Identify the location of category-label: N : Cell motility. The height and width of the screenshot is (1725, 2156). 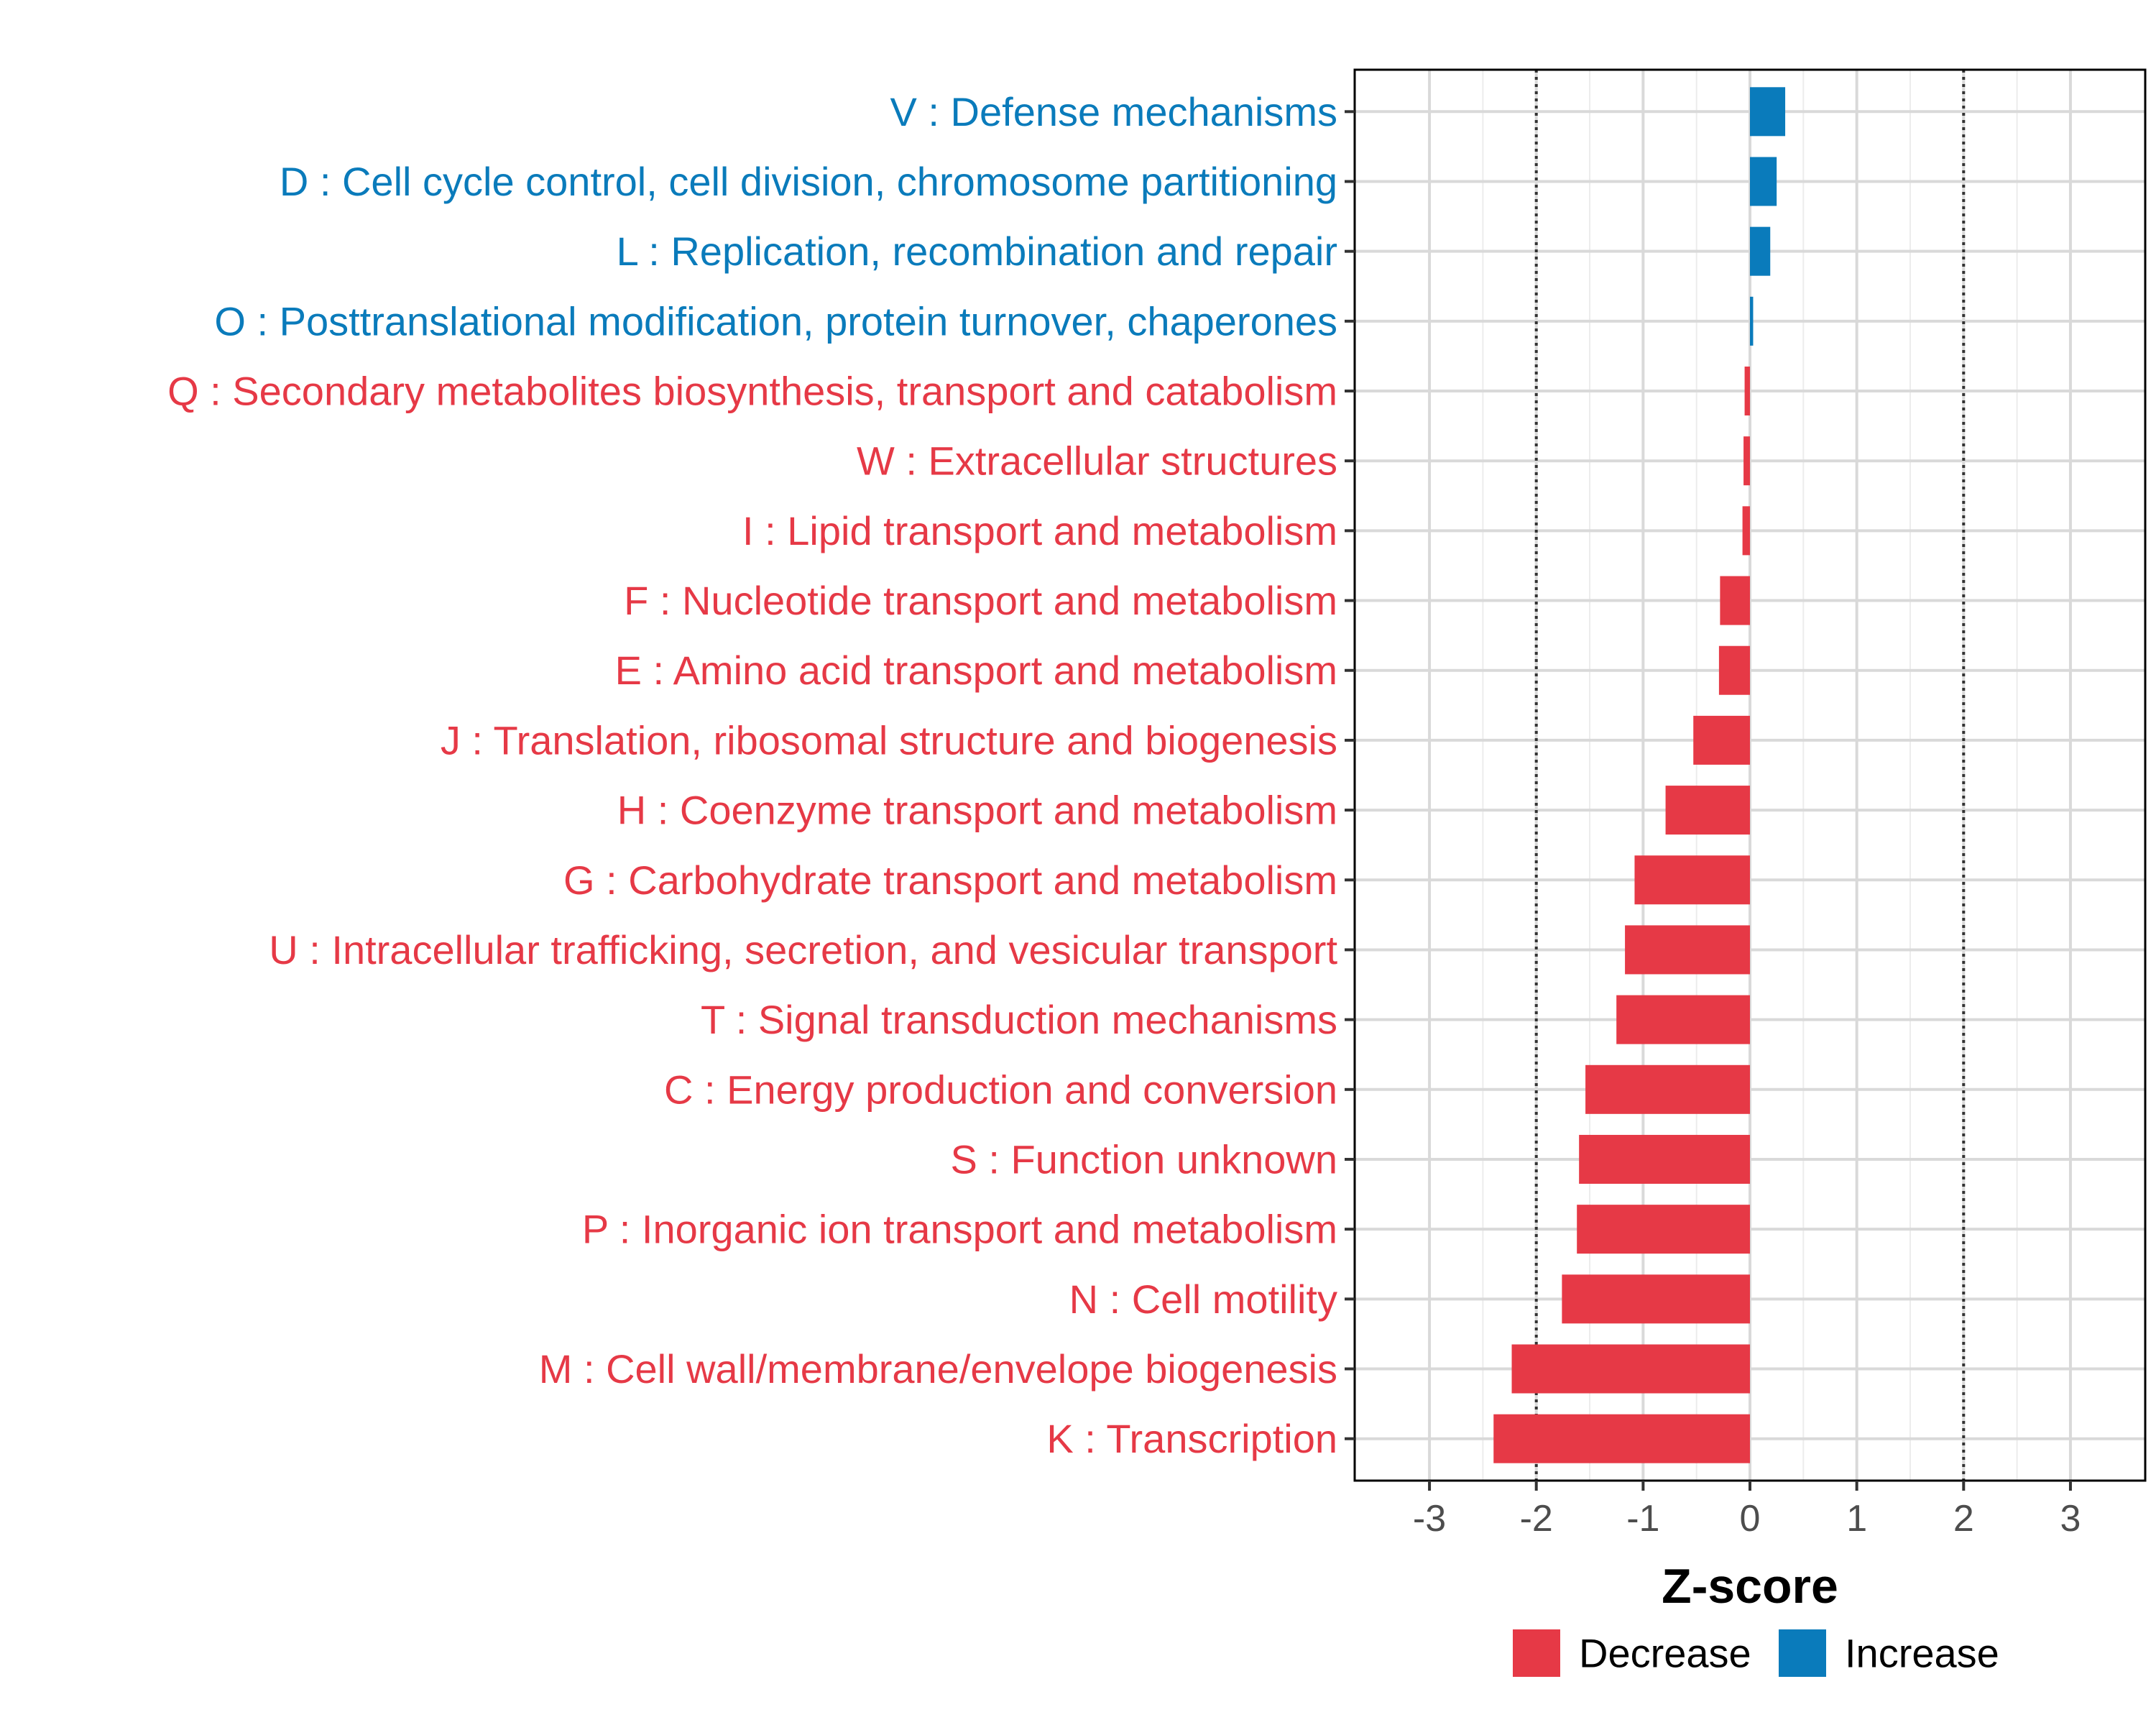
(1203, 1299).